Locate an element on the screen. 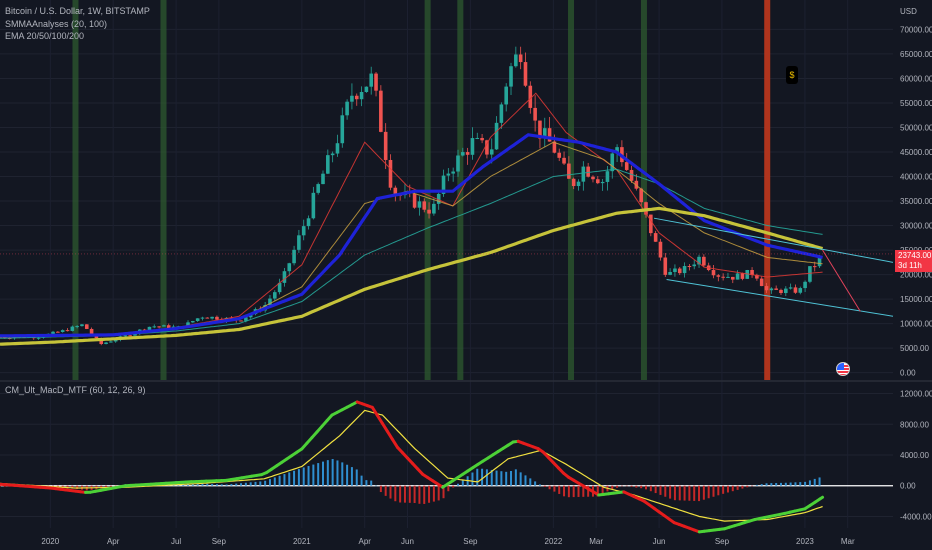 This screenshot has width=932, height=550. symbol-legend: Bitcoin / U.S. Dollar, 1W, BITSTAMP is located at coordinates (77, 11).